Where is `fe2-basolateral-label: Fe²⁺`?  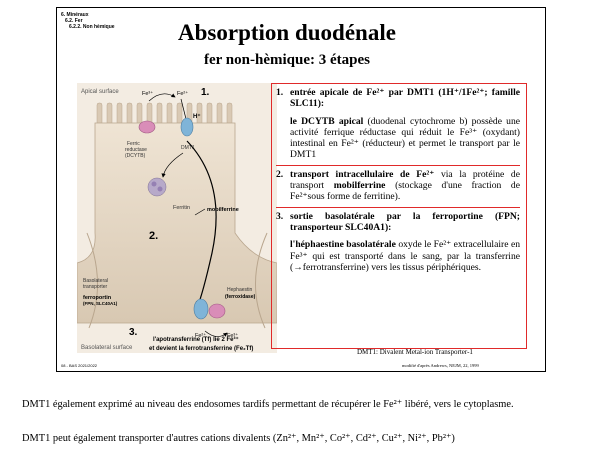 fe2-basolateral-label: Fe²⁺ is located at coordinates (200, 335).